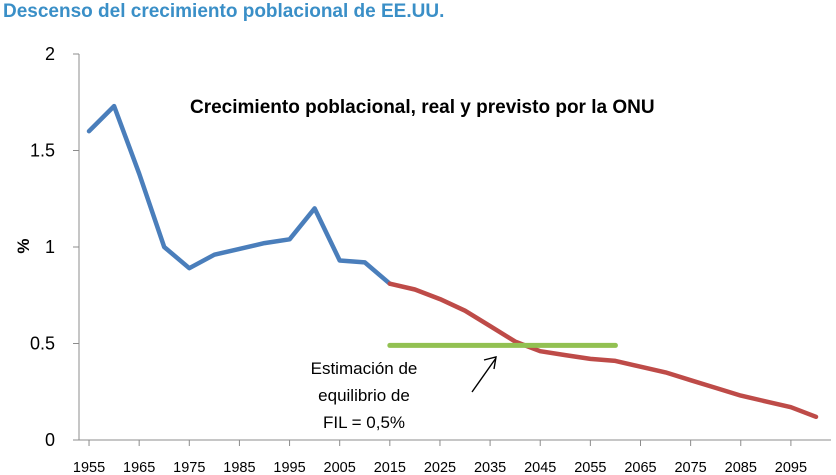  I want to click on y-axis: 0 0.5 1 1.5 2, so click(55, 247).